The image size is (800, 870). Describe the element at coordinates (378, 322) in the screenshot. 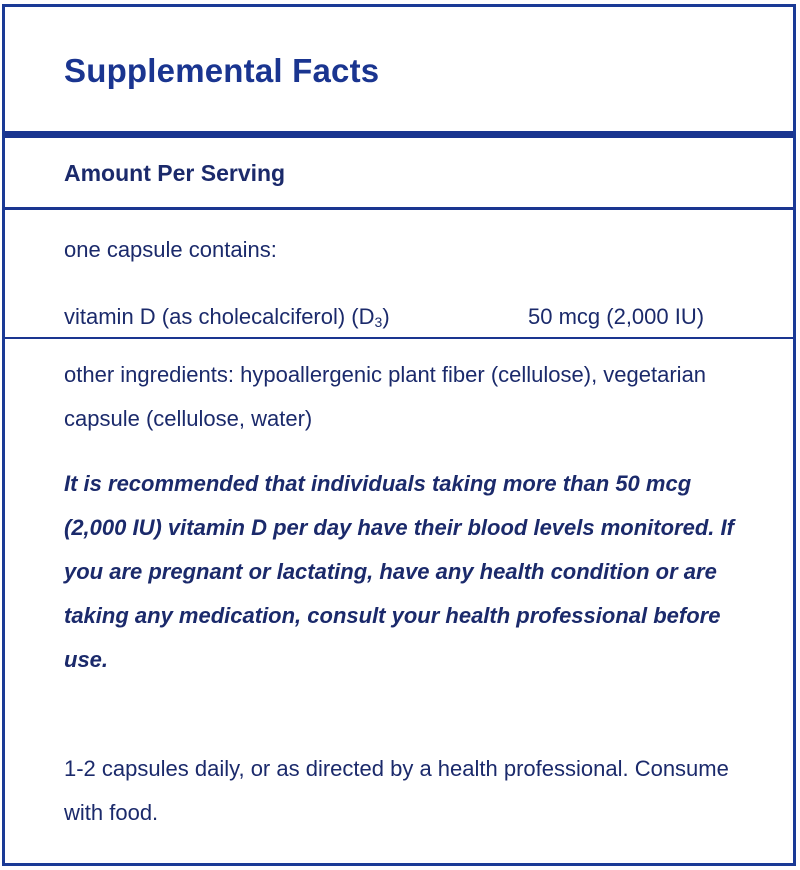

I see `nutrient-subscript: 3` at that location.